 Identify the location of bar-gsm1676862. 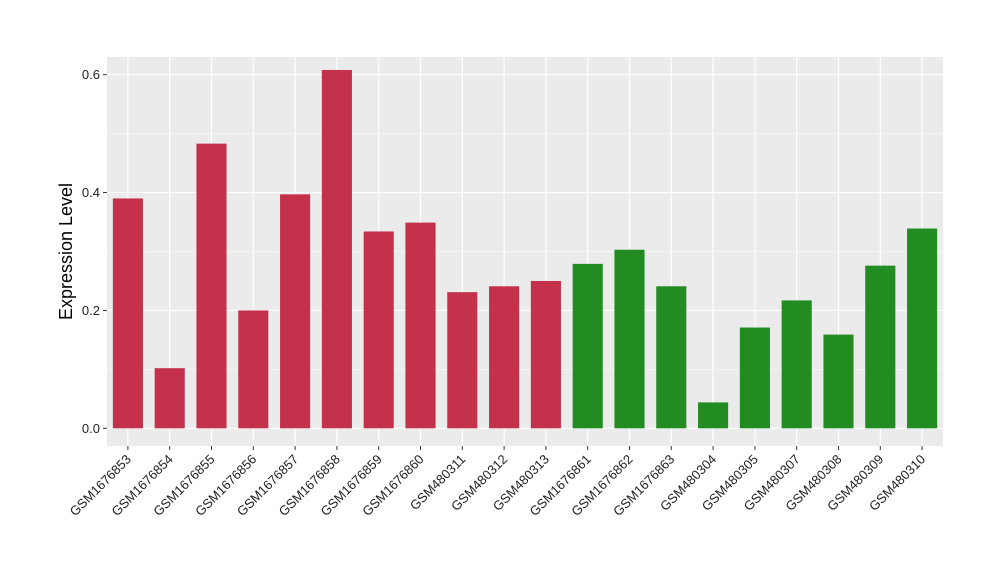
(629, 339).